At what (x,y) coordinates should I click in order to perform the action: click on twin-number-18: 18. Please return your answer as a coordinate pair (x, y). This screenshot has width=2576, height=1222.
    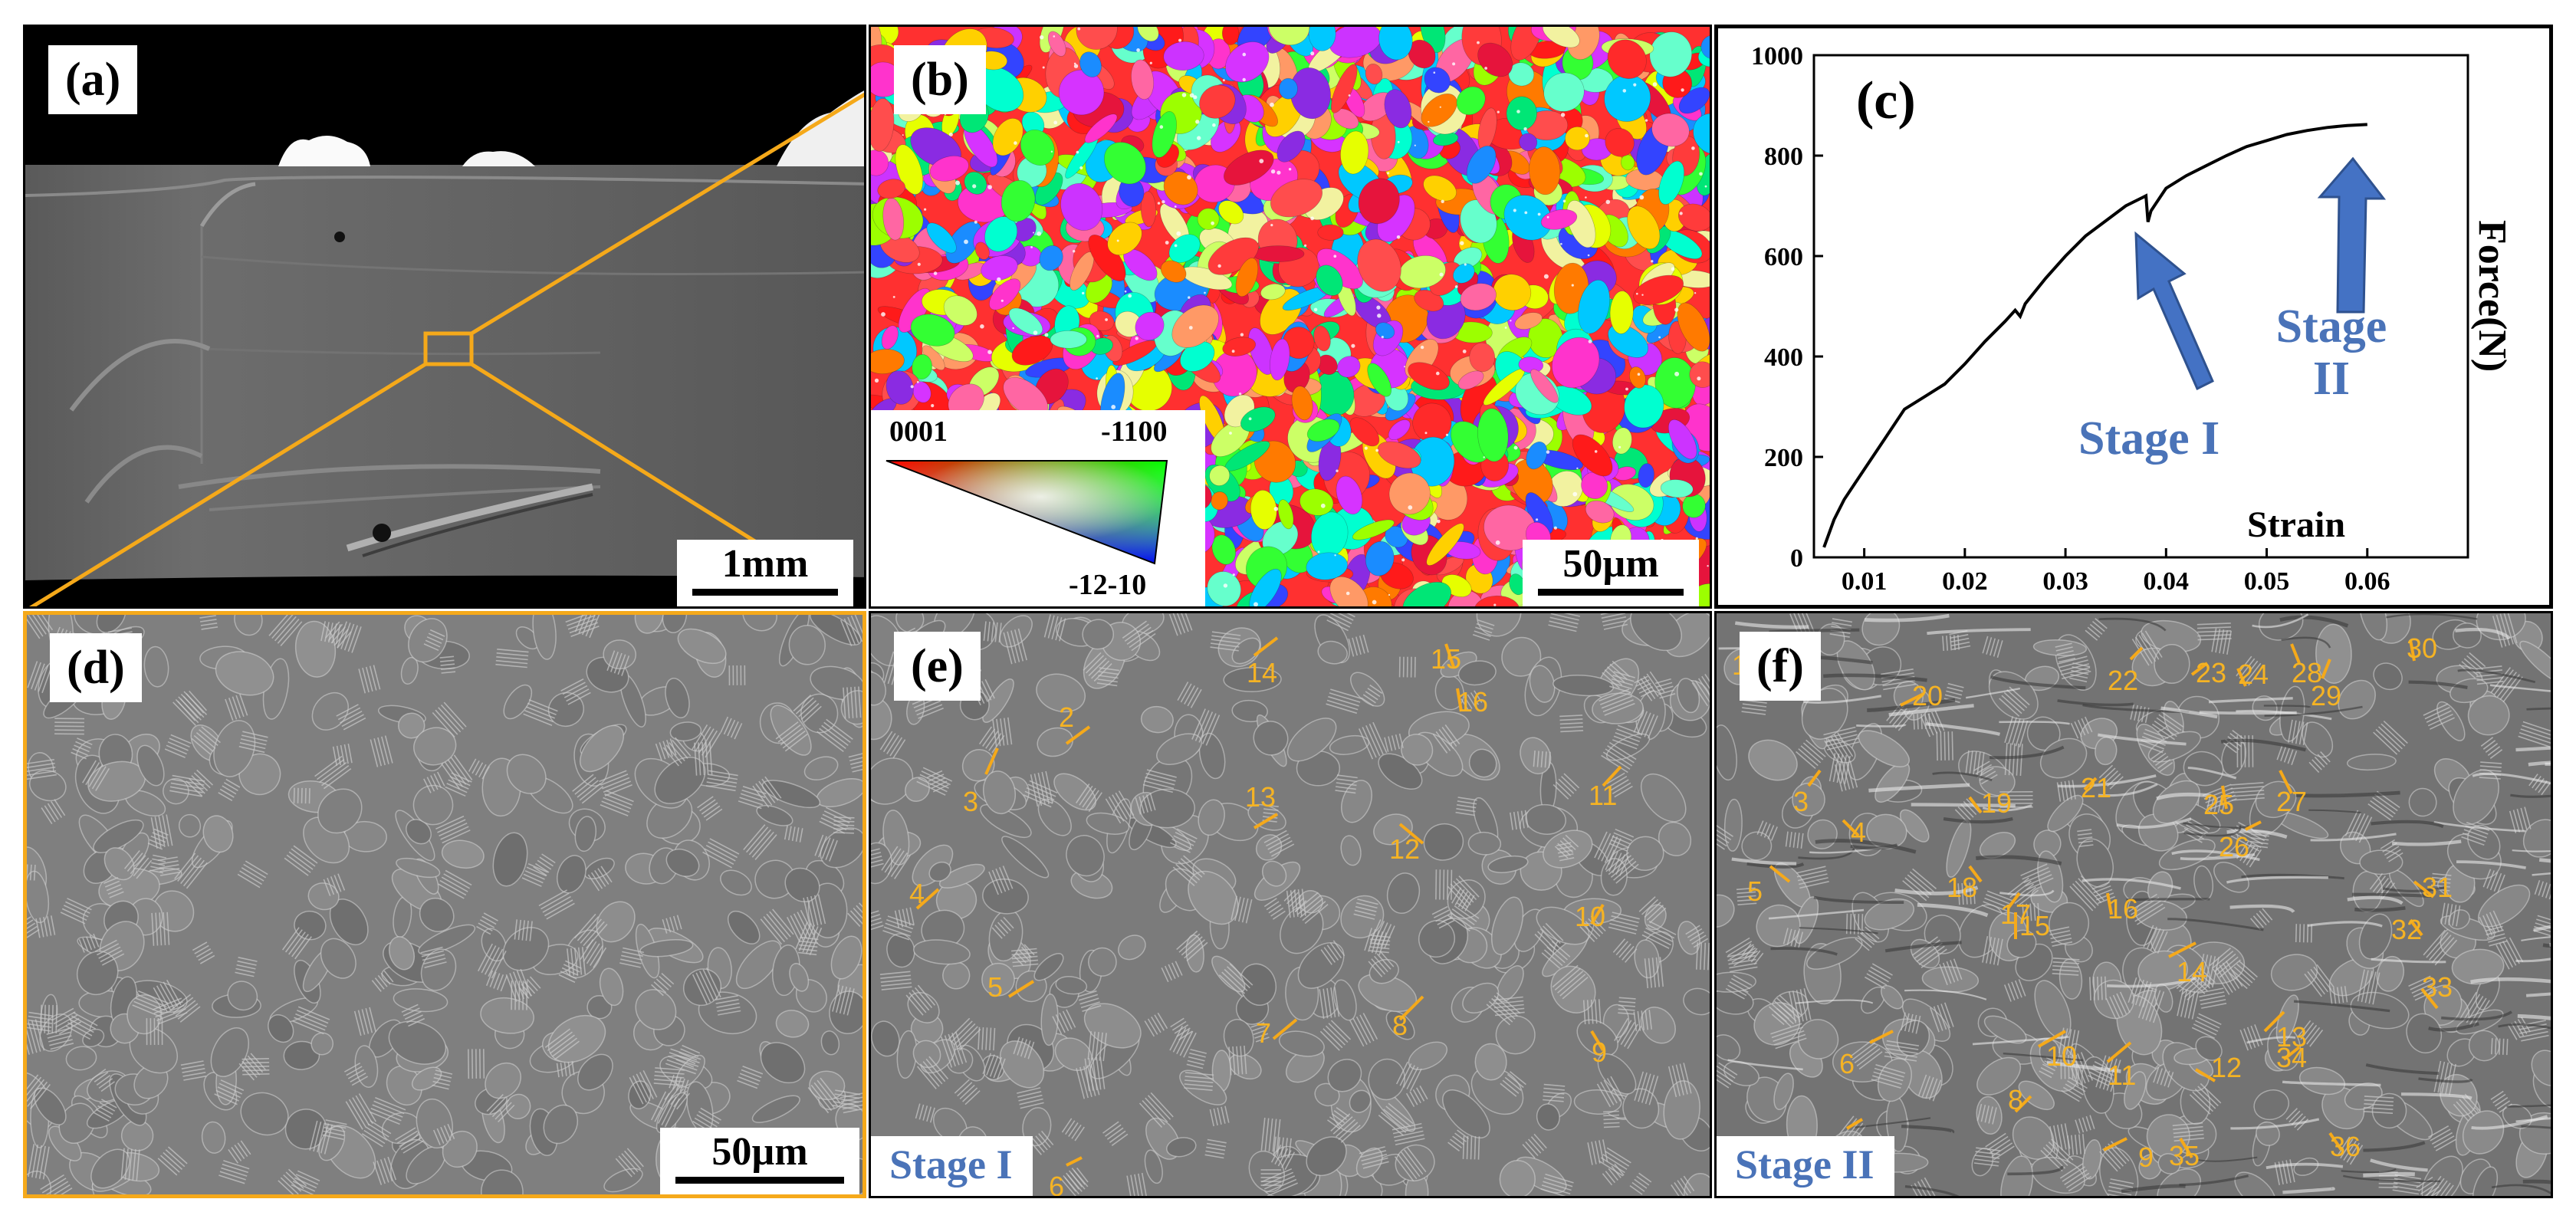
    Looking at the image, I should click on (1962, 887).